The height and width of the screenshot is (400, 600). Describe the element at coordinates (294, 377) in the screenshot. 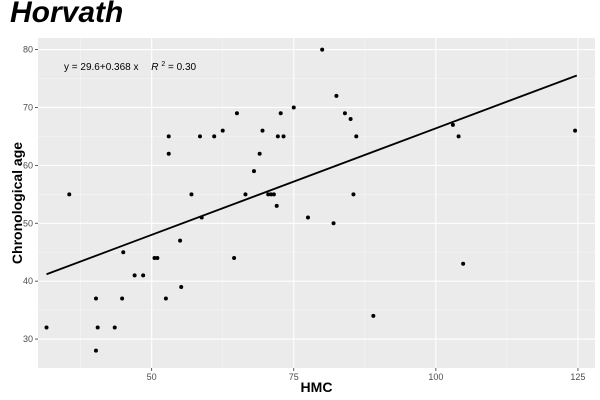

I see `x-tick-label: 75` at that location.